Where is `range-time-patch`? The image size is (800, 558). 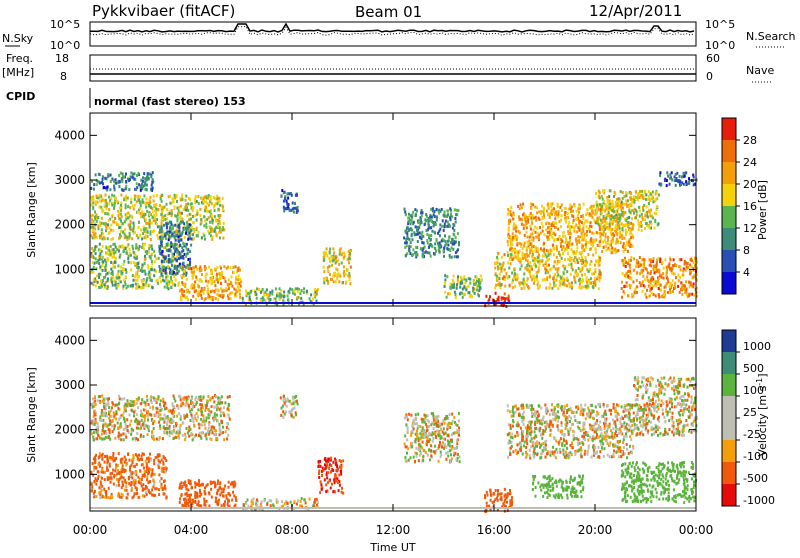 range-time-patch is located at coordinates (431, 233).